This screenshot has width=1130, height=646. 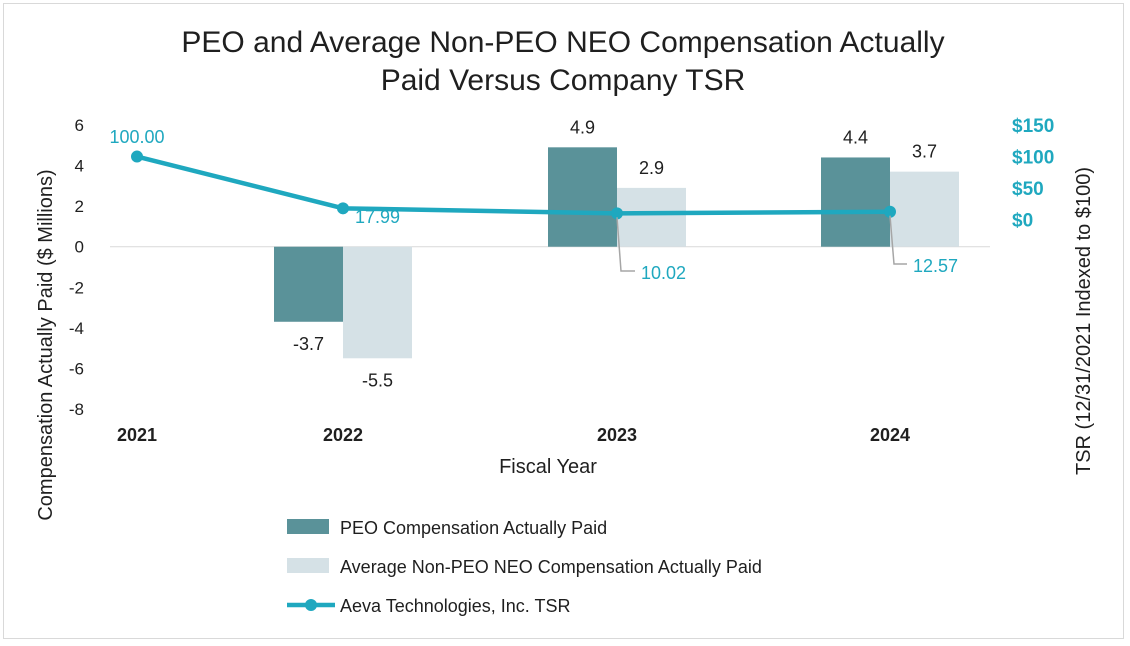 I want to click on y-tick-label: -2, so click(x=76, y=287).